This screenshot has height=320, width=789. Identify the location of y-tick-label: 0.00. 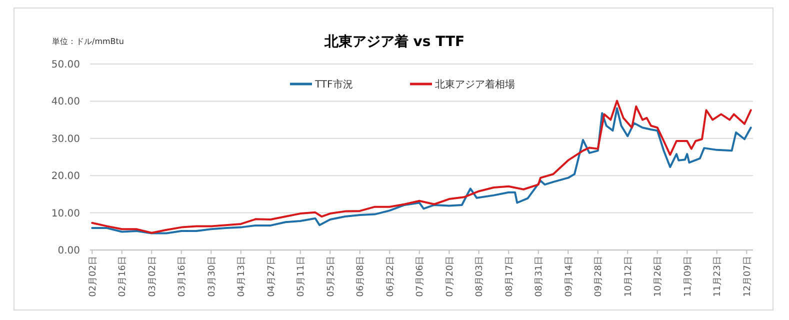
(69, 251).